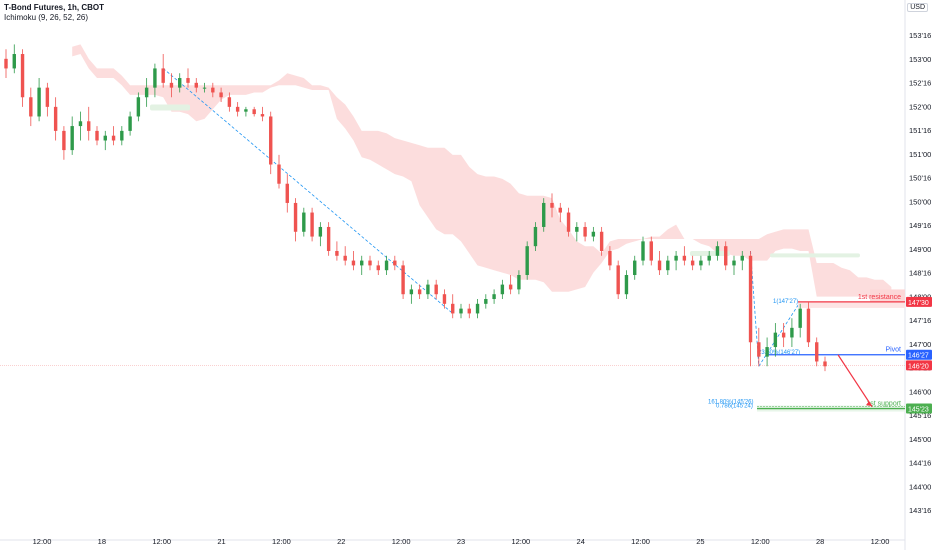 This screenshot has width=932, height=550. I want to click on arrow-head, so click(869, 404).